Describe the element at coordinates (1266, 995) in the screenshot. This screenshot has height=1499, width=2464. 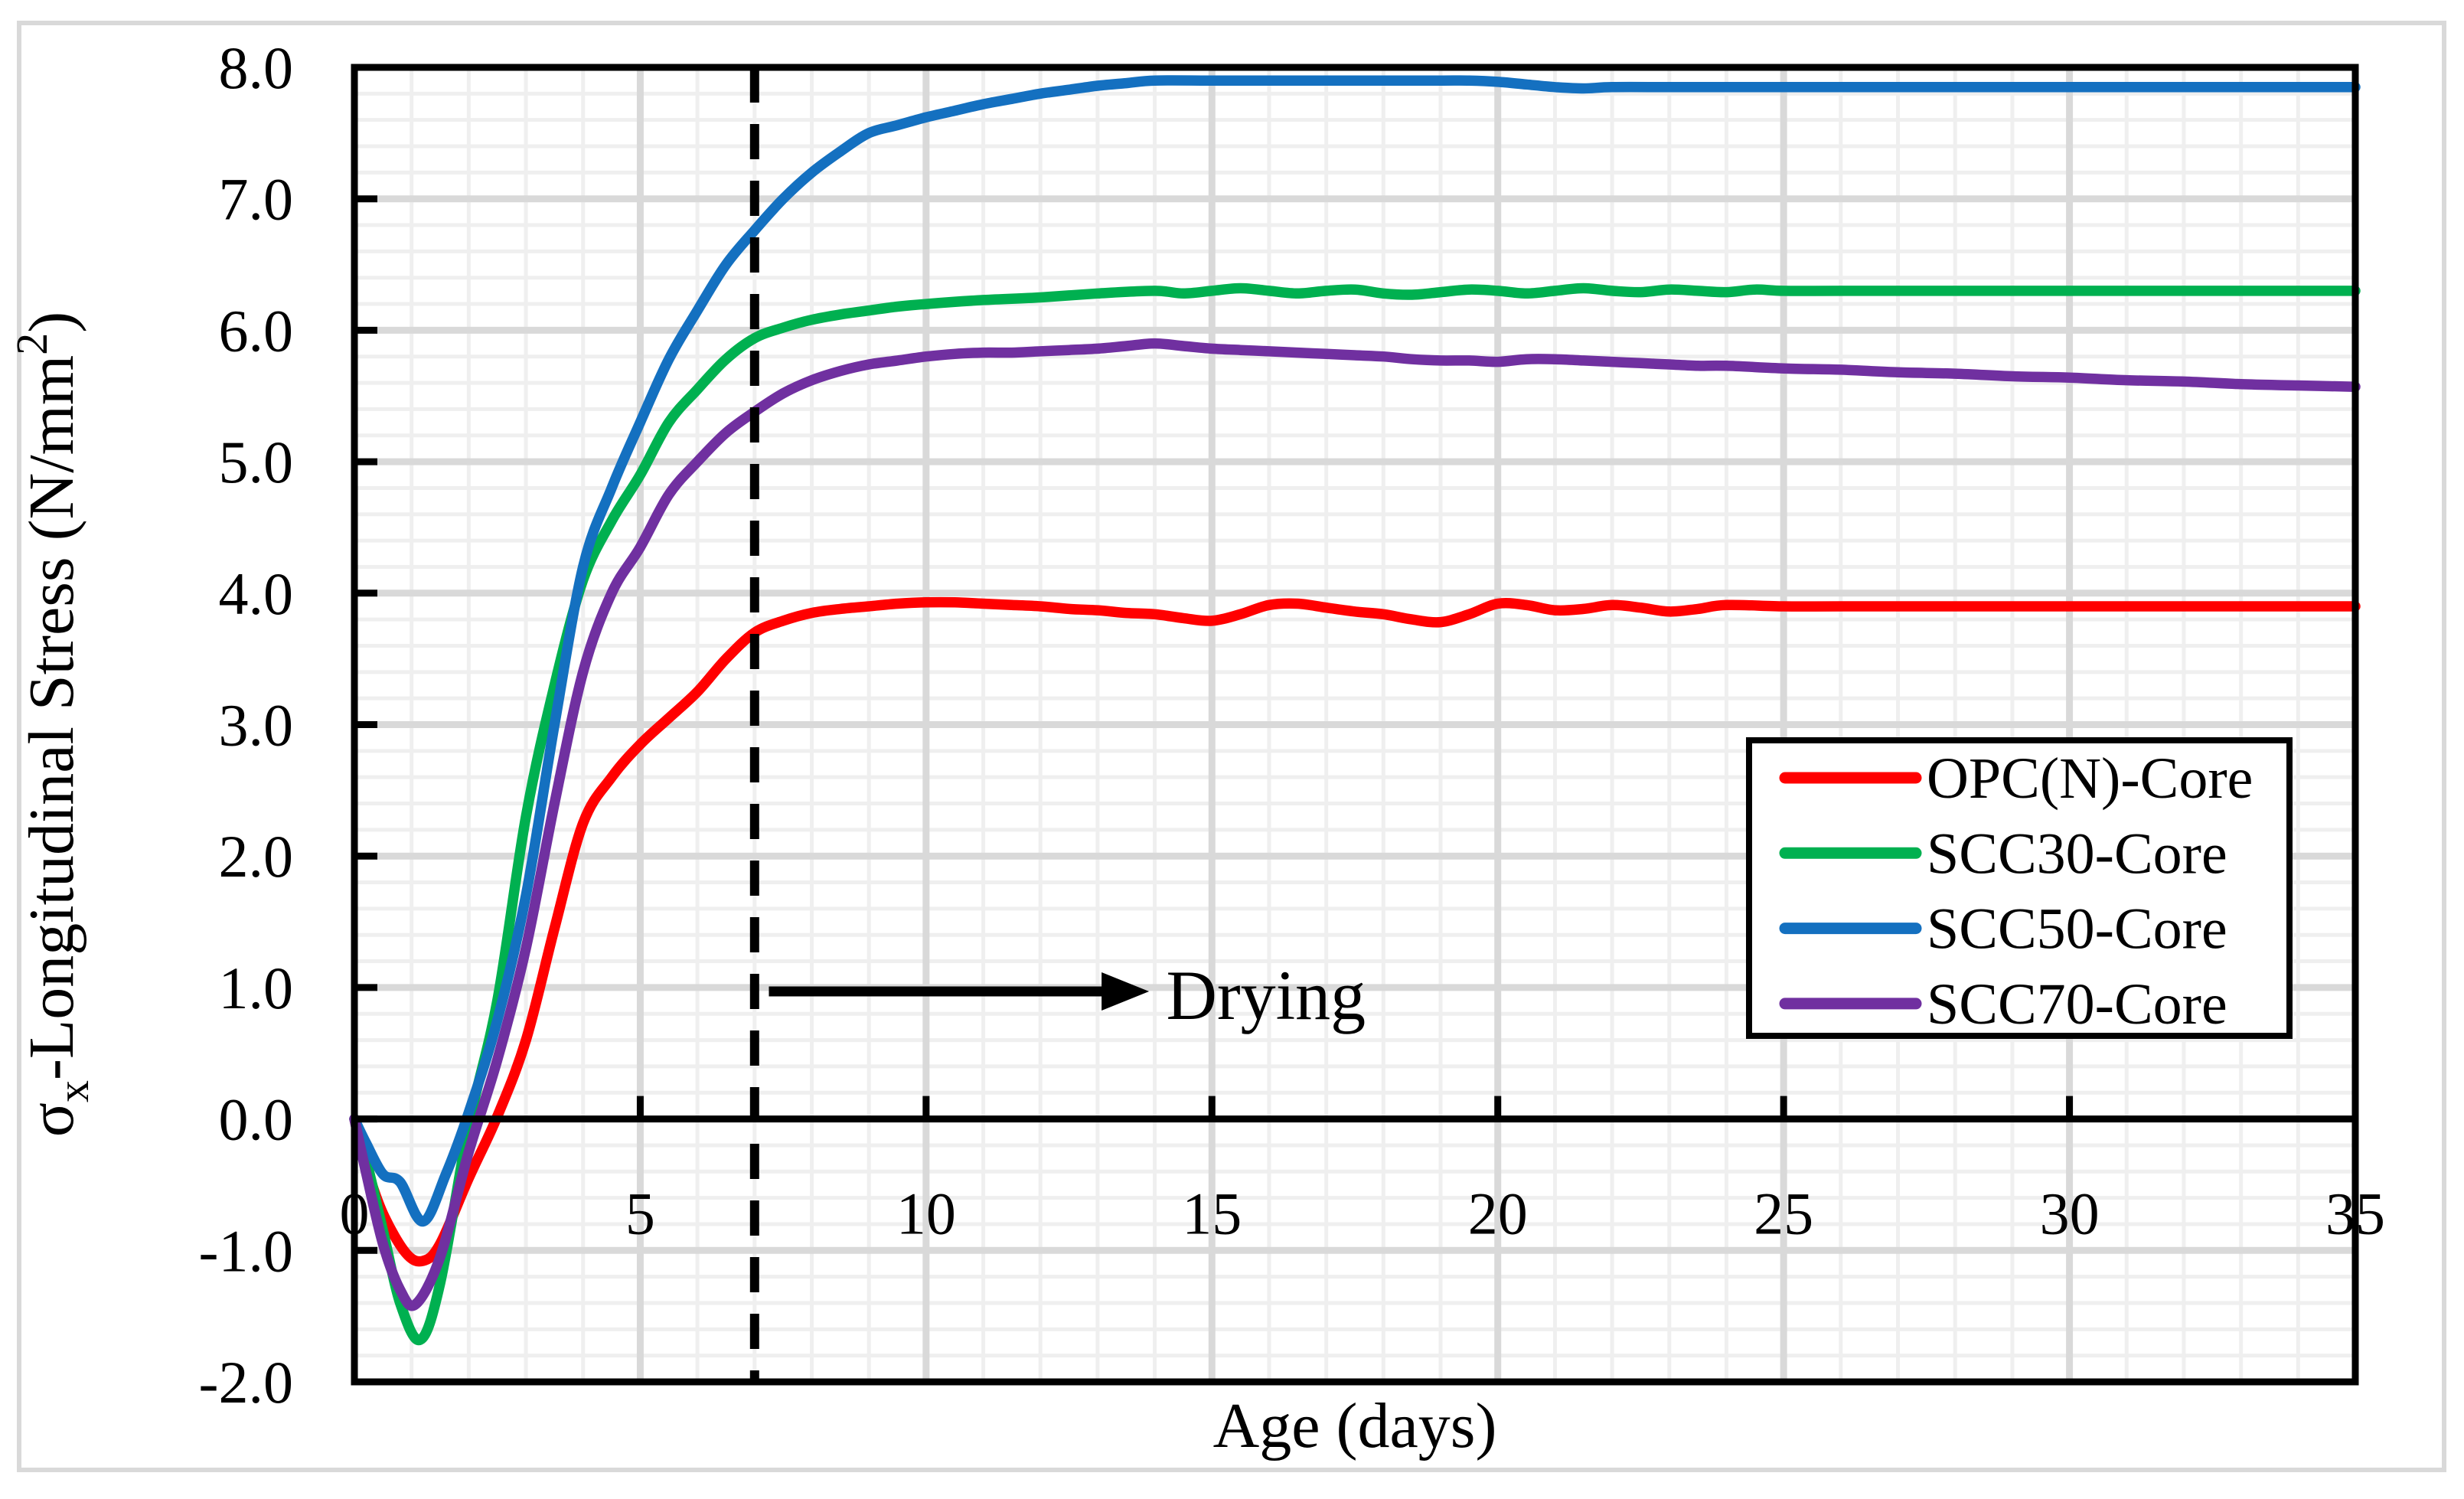
I see `drying-label: Drying` at that location.